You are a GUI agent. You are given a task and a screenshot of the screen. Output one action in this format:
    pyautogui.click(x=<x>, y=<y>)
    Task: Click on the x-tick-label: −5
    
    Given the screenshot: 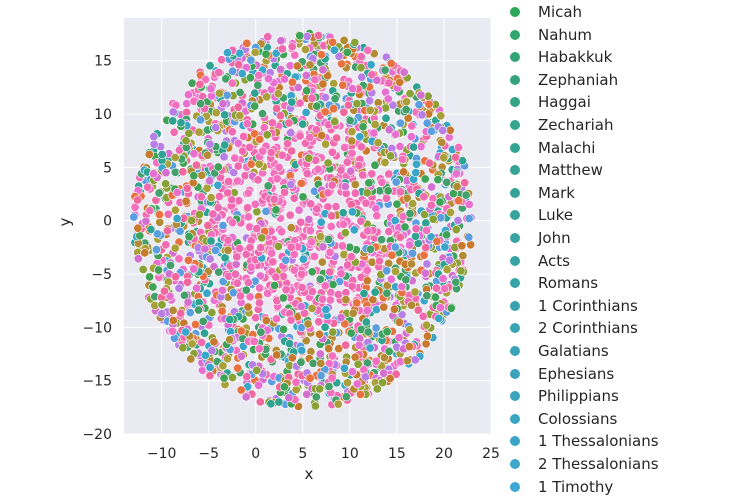 What is the action you would take?
    pyautogui.click(x=208, y=454)
    